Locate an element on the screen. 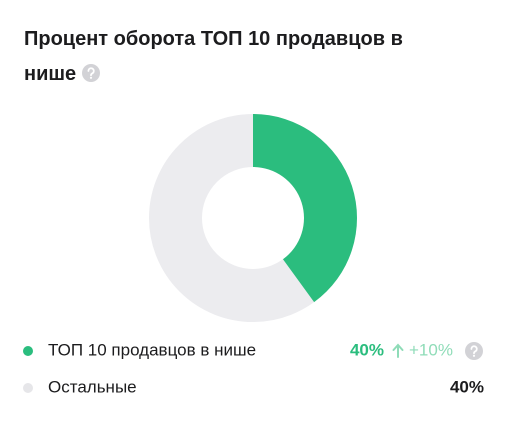  chart-title: Процент оборота ТОП 10 продавцов в нише is located at coordinates (213, 56).